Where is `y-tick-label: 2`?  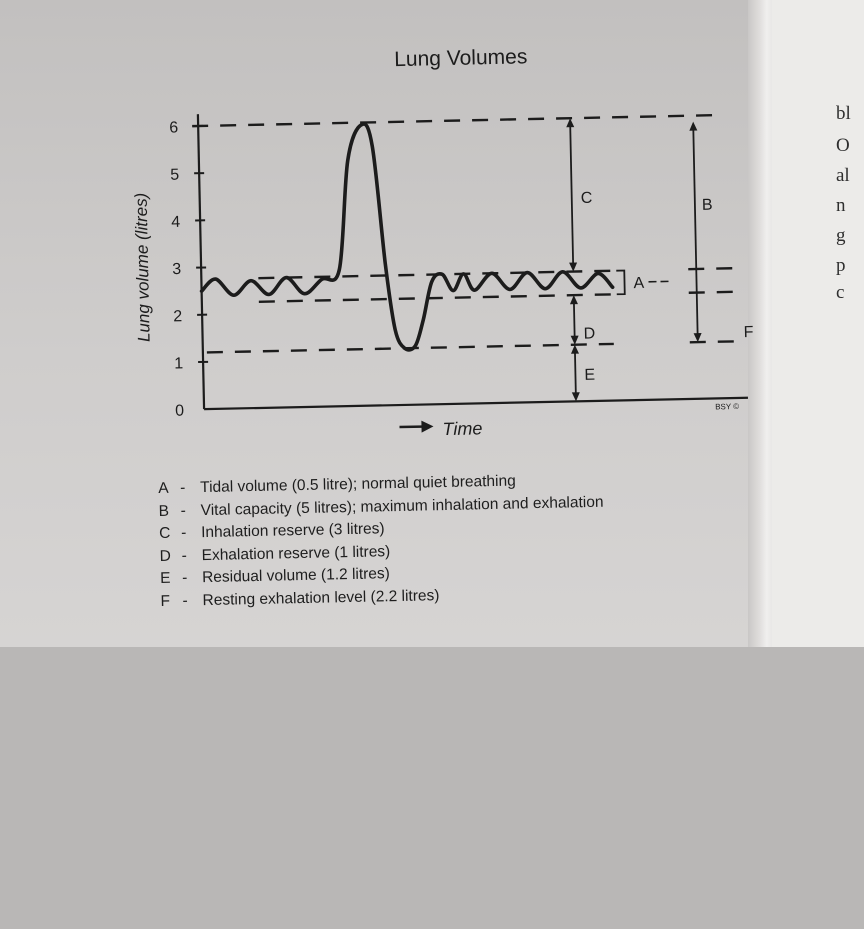
y-tick-label: 2 is located at coordinates (177, 316).